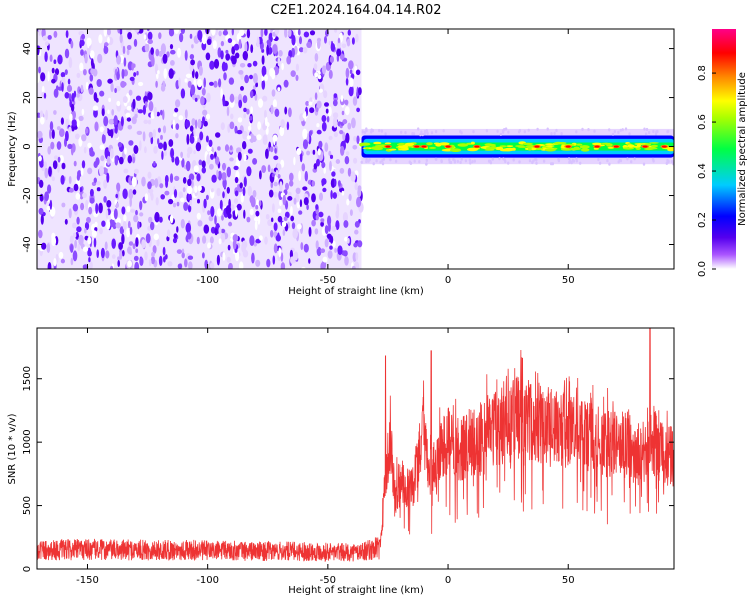  I want to click on snr-x-axis-label: Height of straight line (km), so click(356, 590).